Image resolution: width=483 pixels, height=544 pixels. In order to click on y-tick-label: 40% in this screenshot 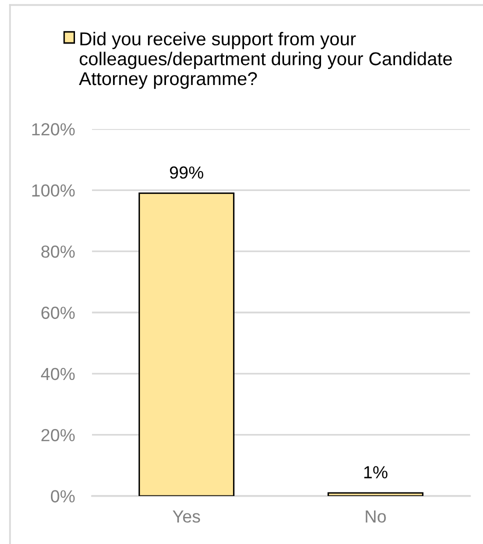, I will do `click(57, 374)`.